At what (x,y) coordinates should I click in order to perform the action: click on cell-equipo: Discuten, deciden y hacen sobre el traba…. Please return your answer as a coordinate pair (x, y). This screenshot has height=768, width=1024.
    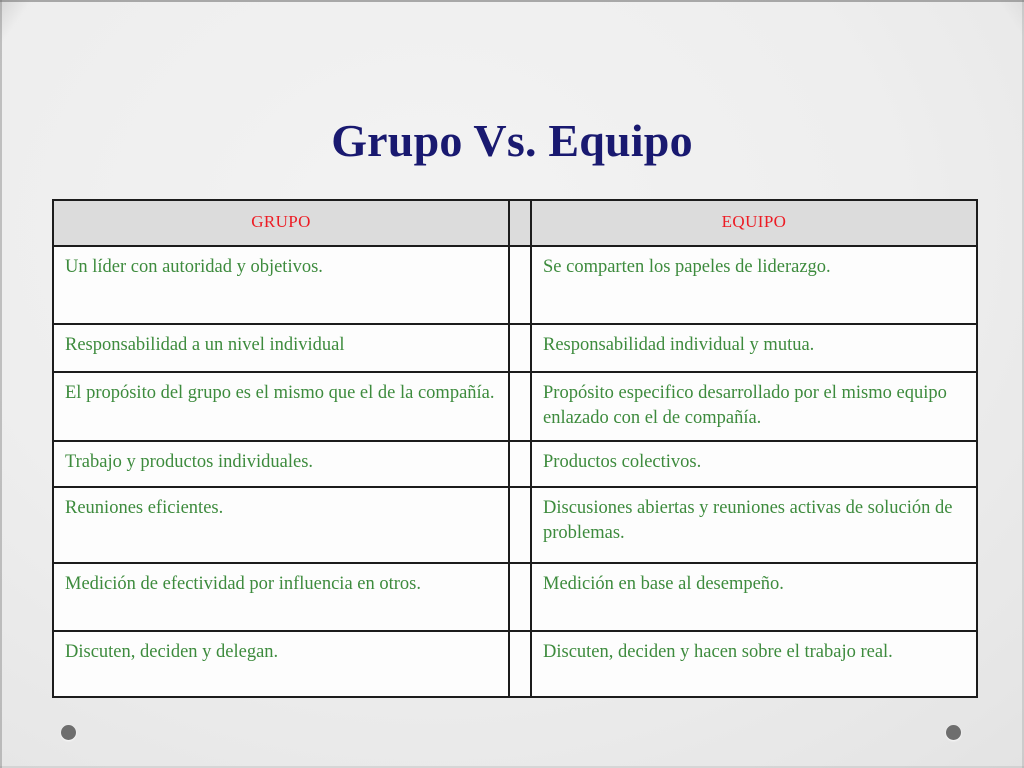
    Looking at the image, I should click on (754, 664).